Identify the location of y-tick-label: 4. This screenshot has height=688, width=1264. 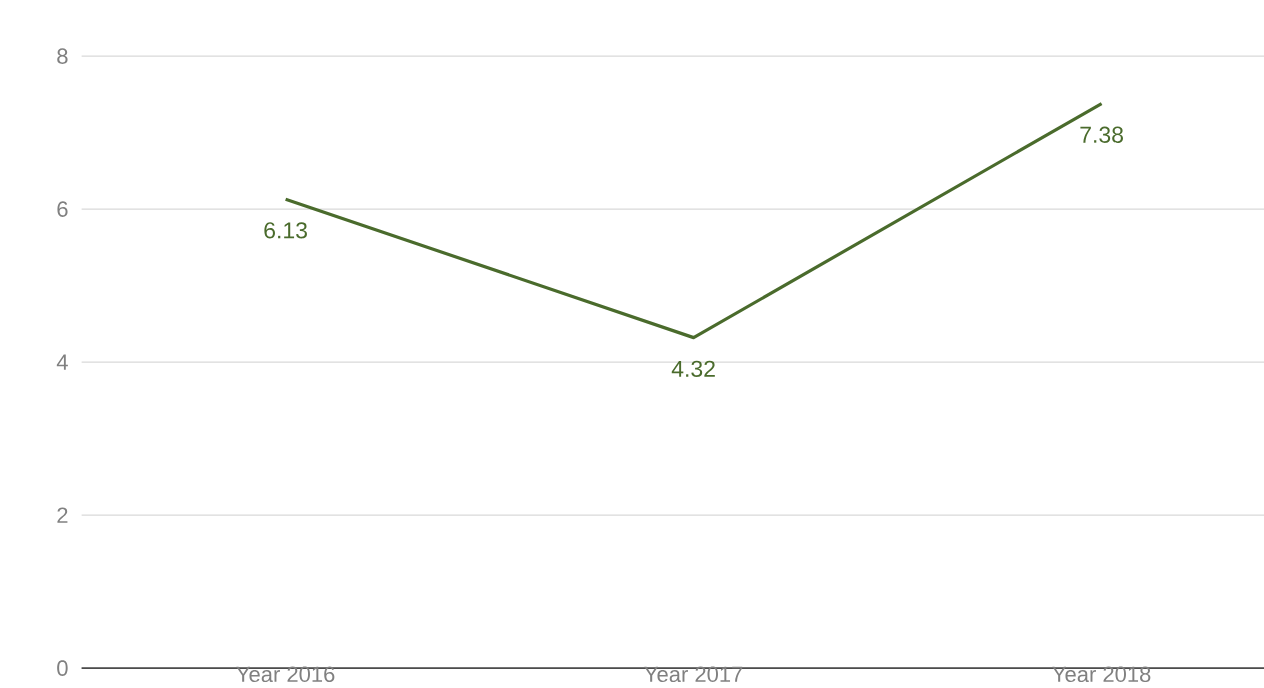
(62, 362).